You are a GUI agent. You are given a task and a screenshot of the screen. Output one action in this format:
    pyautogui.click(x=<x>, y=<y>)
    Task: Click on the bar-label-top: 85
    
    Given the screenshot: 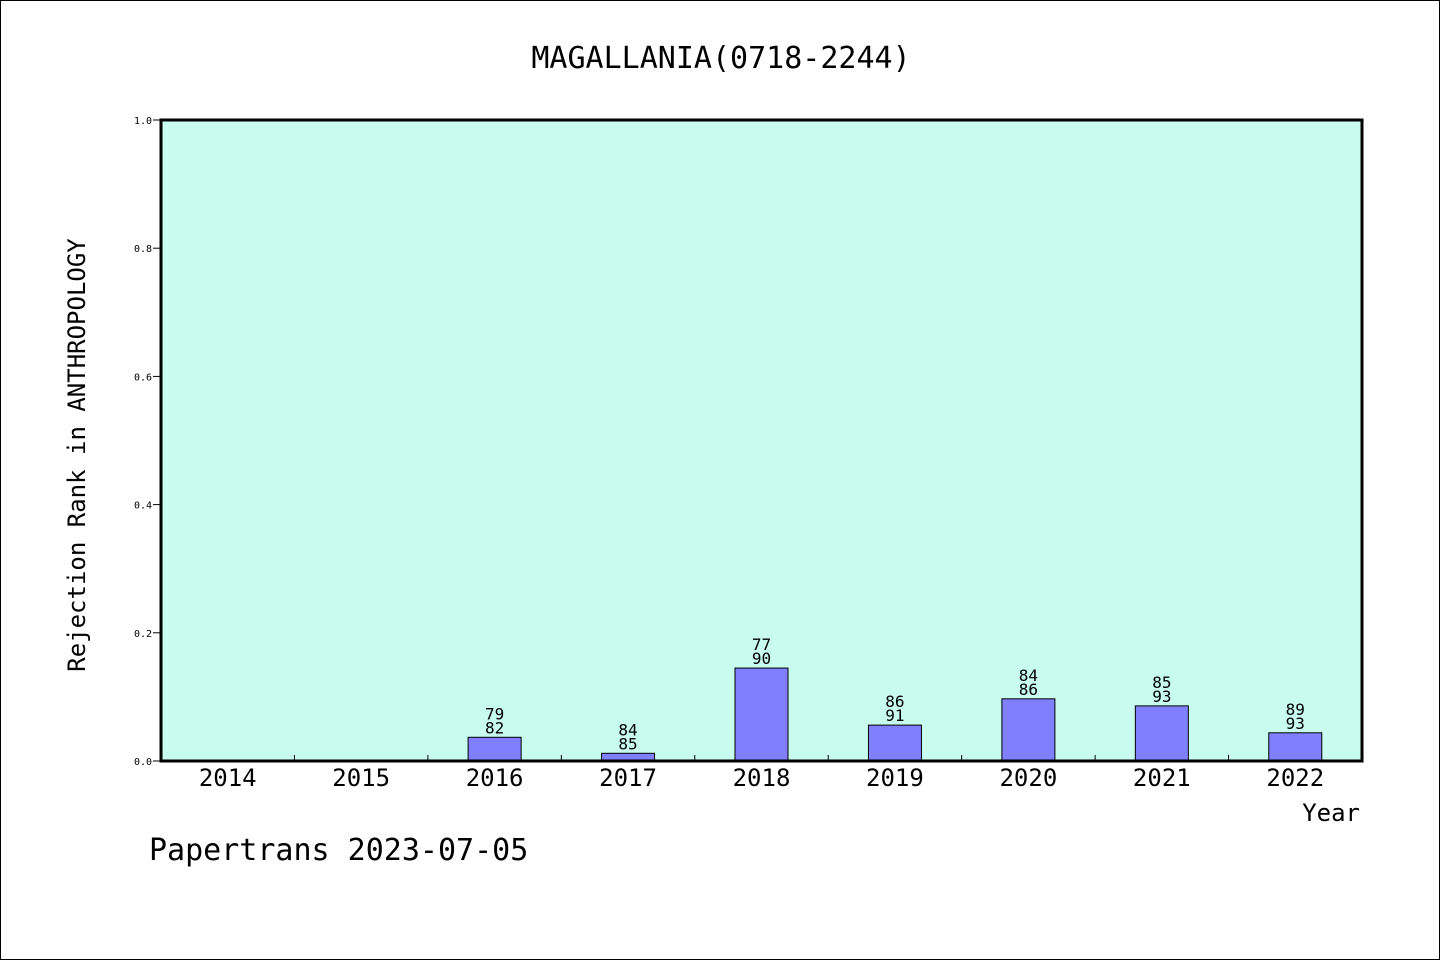 What is the action you would take?
    pyautogui.click(x=1161, y=682)
    